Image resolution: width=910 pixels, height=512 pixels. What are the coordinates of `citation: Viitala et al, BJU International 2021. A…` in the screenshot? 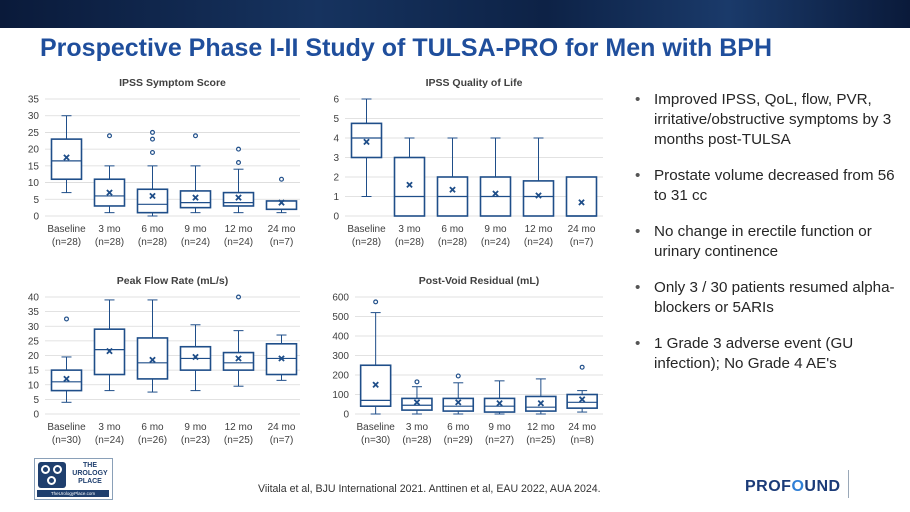 It's located at (429, 489).